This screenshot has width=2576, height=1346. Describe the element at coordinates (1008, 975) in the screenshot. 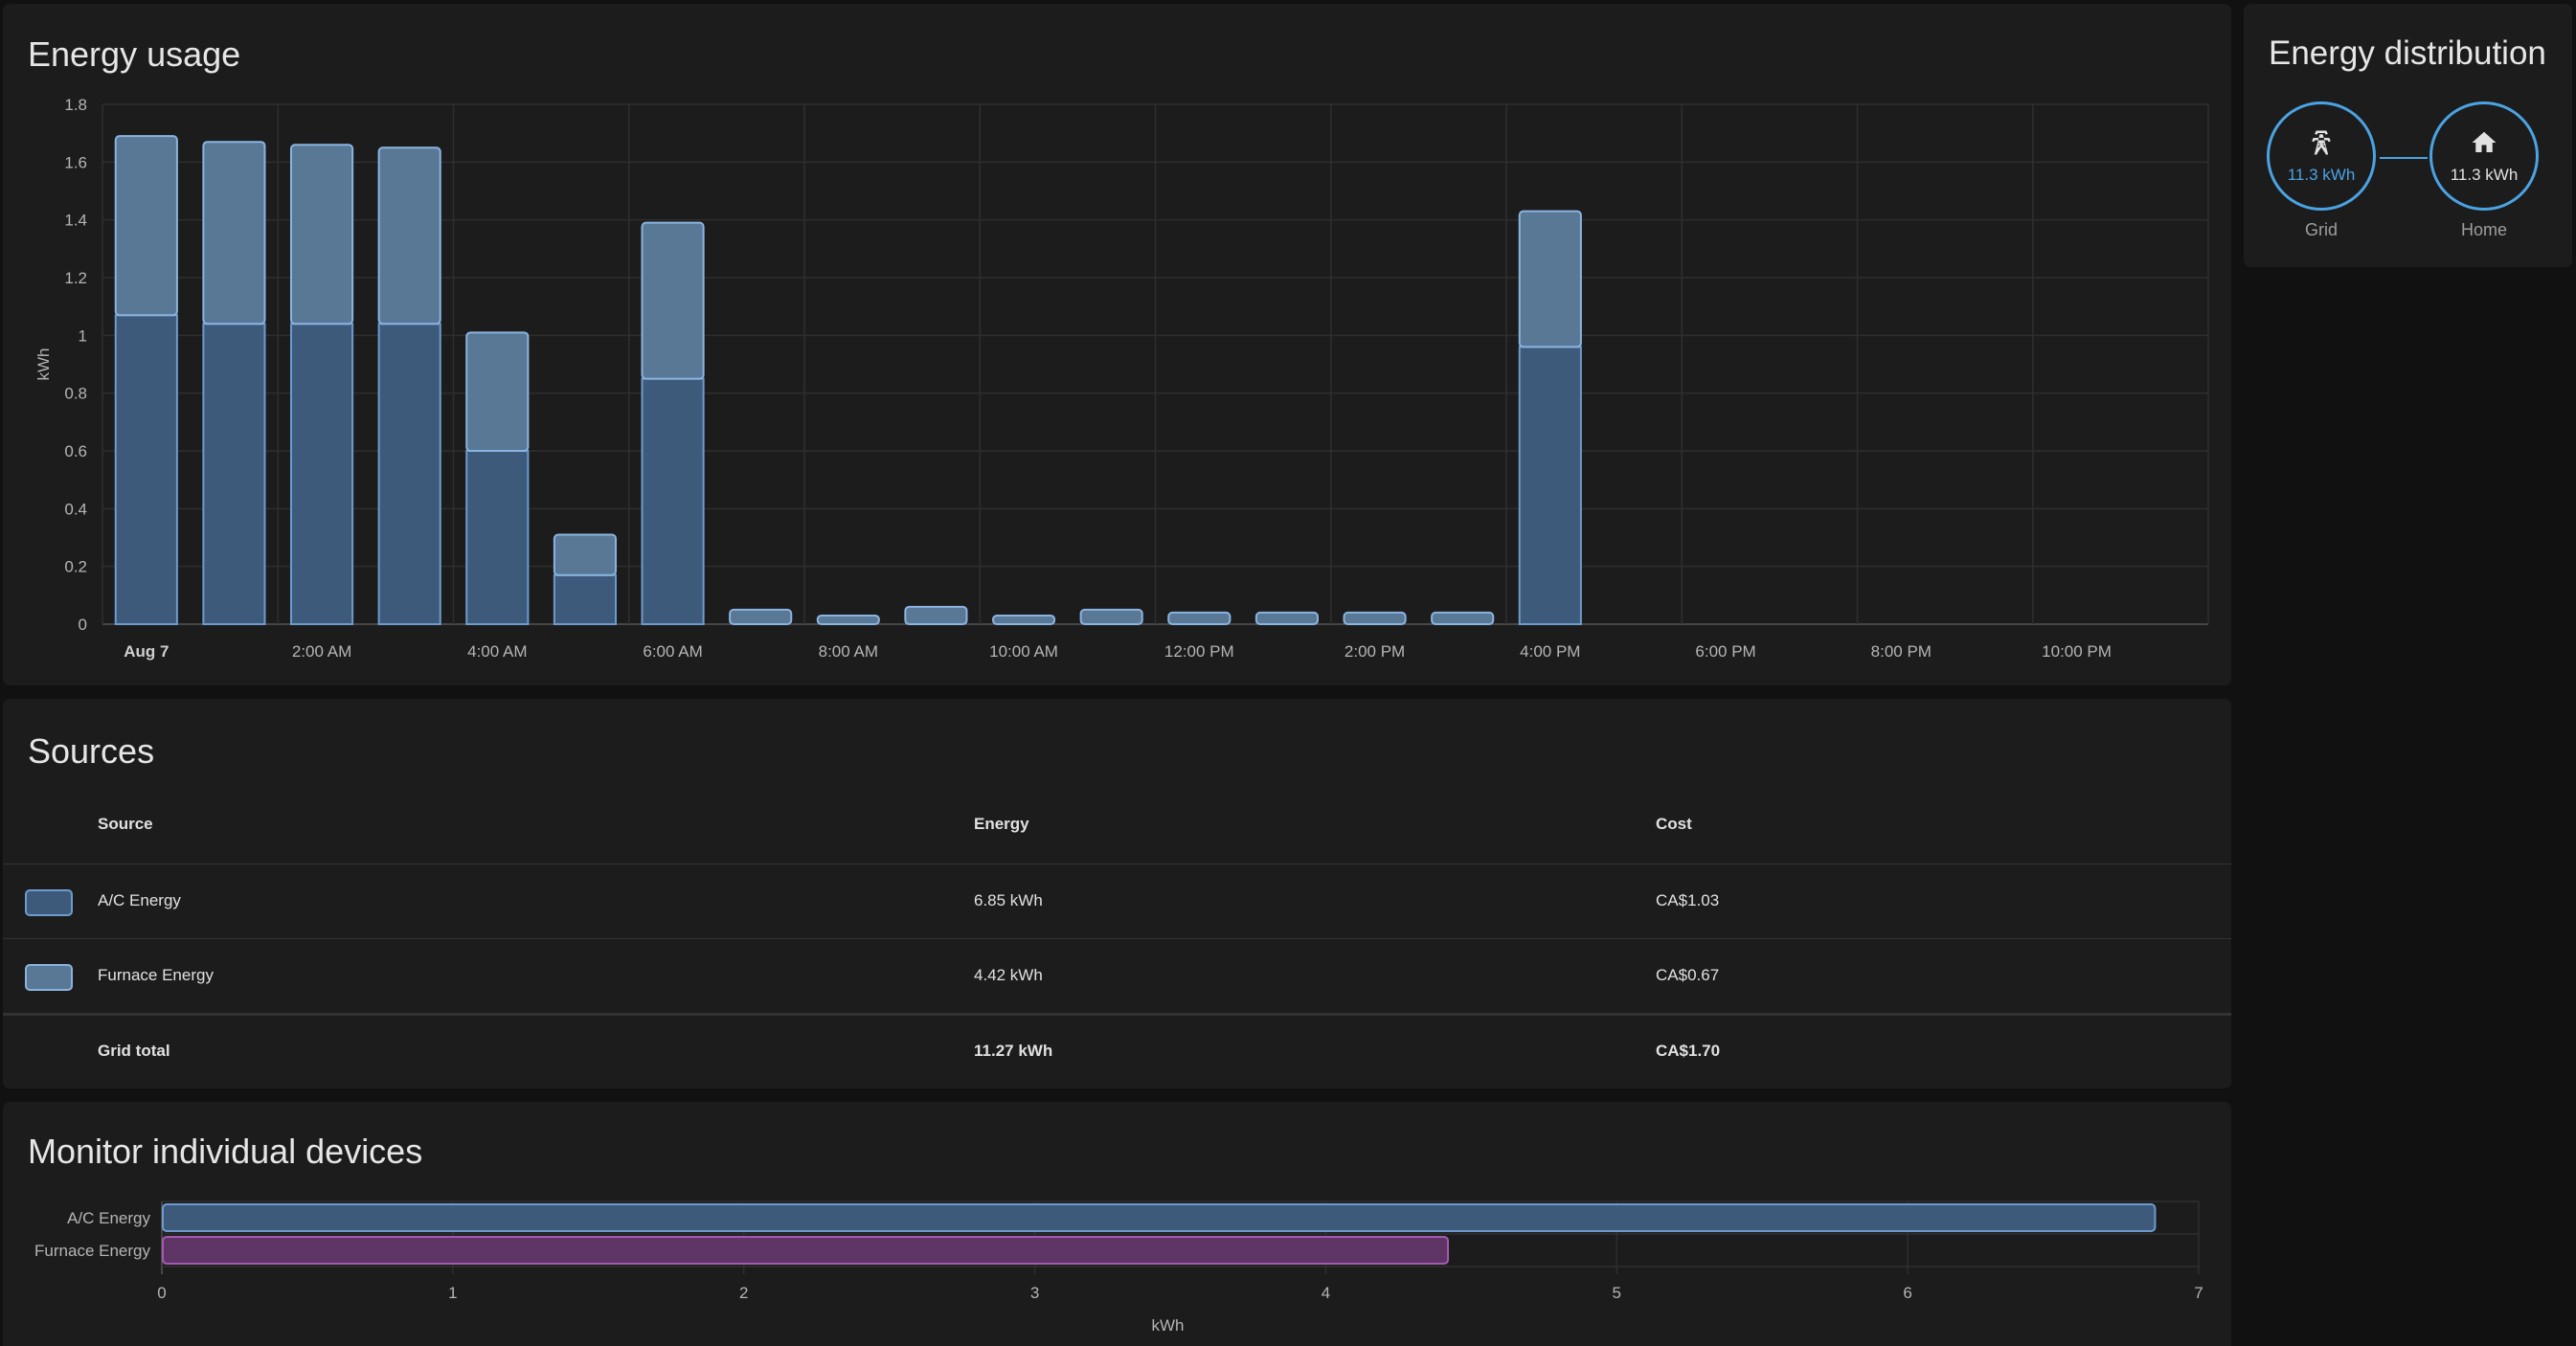

I see `source-energy: 4.42 kWh` at that location.